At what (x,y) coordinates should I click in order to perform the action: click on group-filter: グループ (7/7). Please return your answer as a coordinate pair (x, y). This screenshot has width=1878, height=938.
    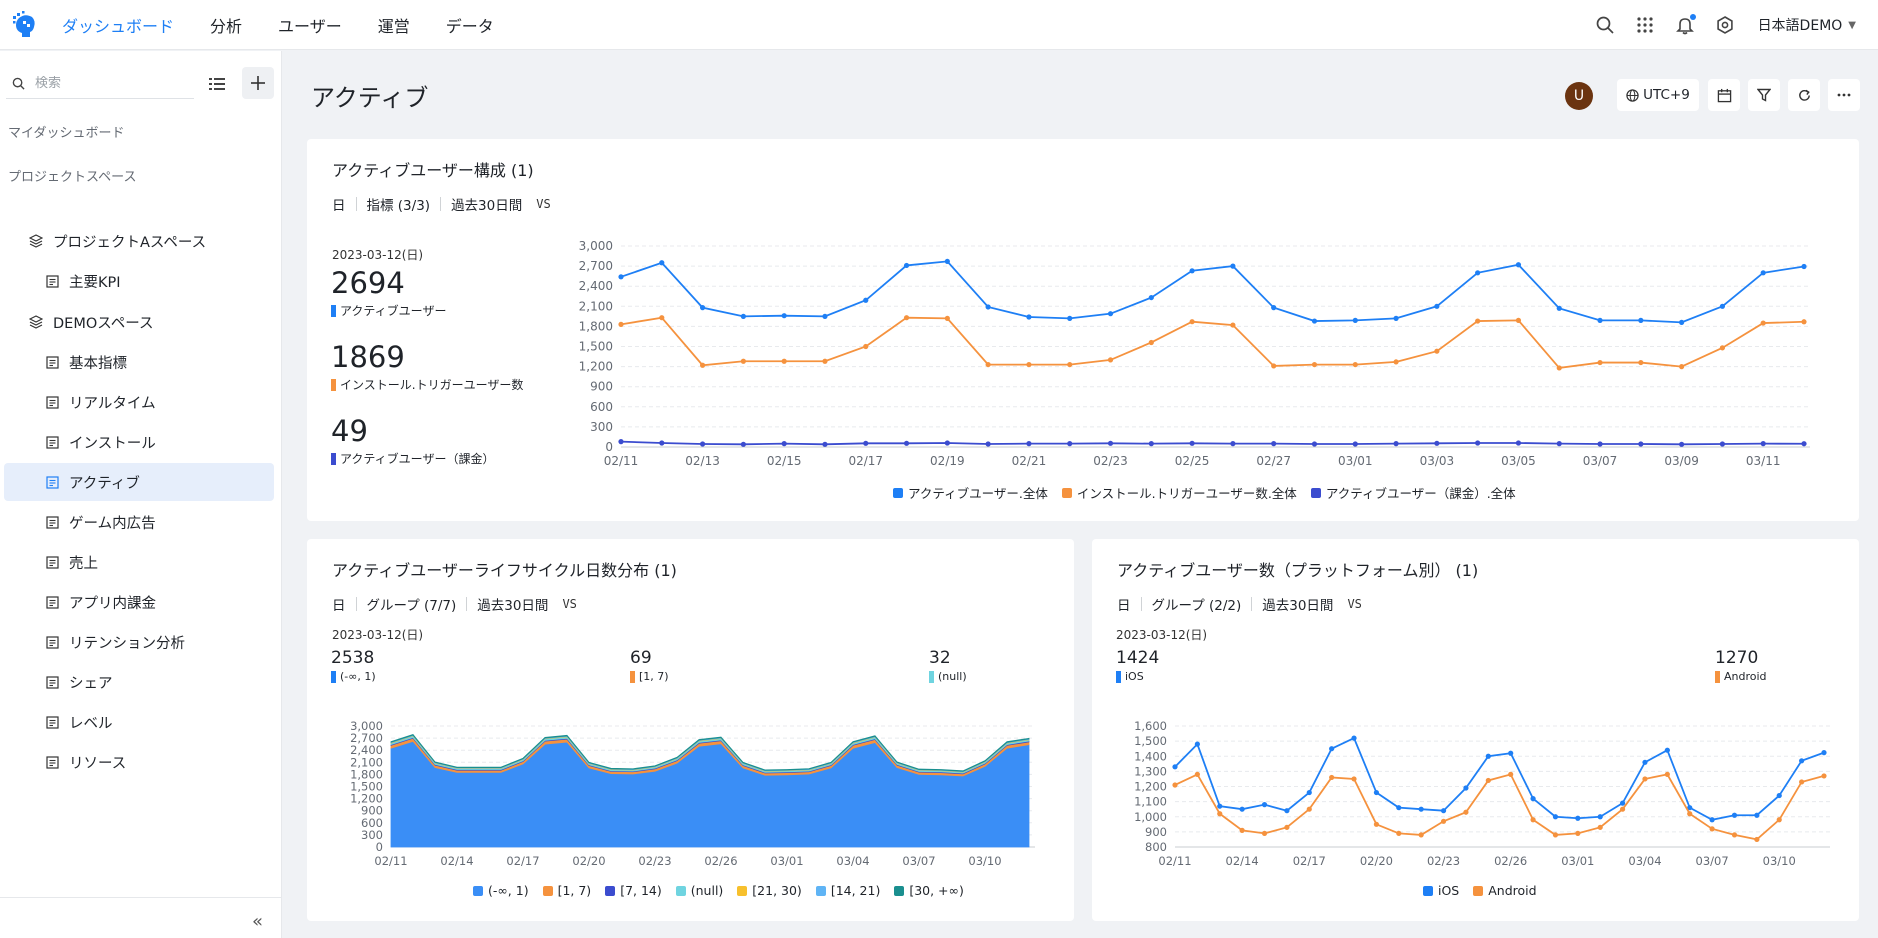
    Looking at the image, I should click on (411, 606).